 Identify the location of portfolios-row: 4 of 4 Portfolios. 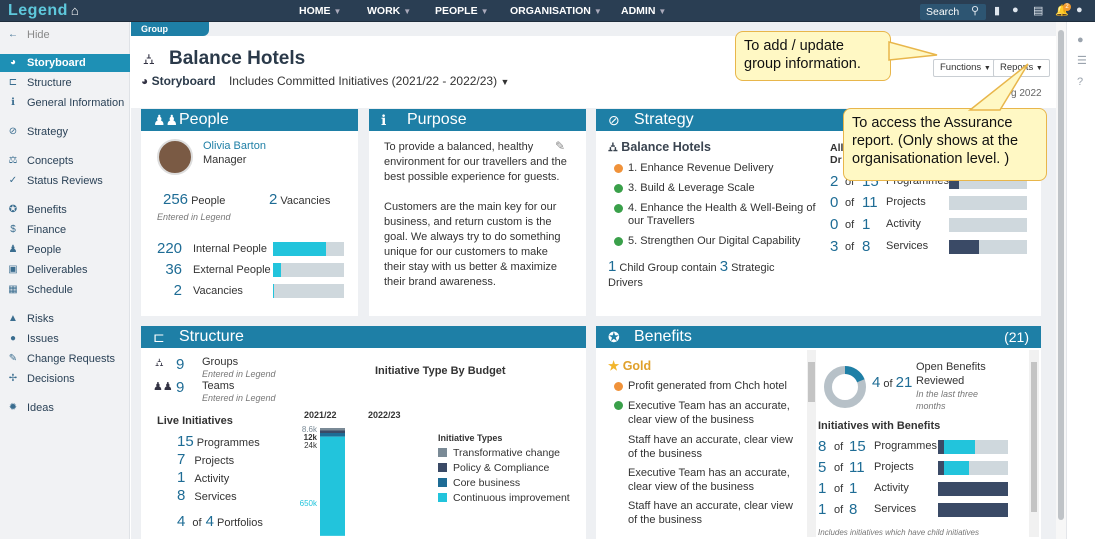
(220, 521).